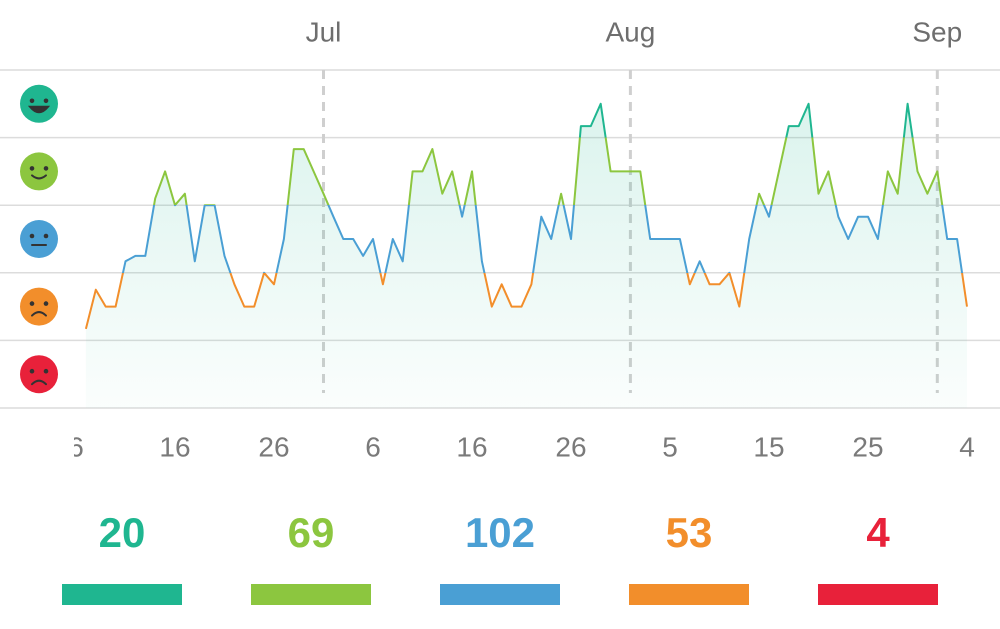  What do you see at coordinates (768, 446) in the screenshot?
I see `x-tick-label: 15` at bounding box center [768, 446].